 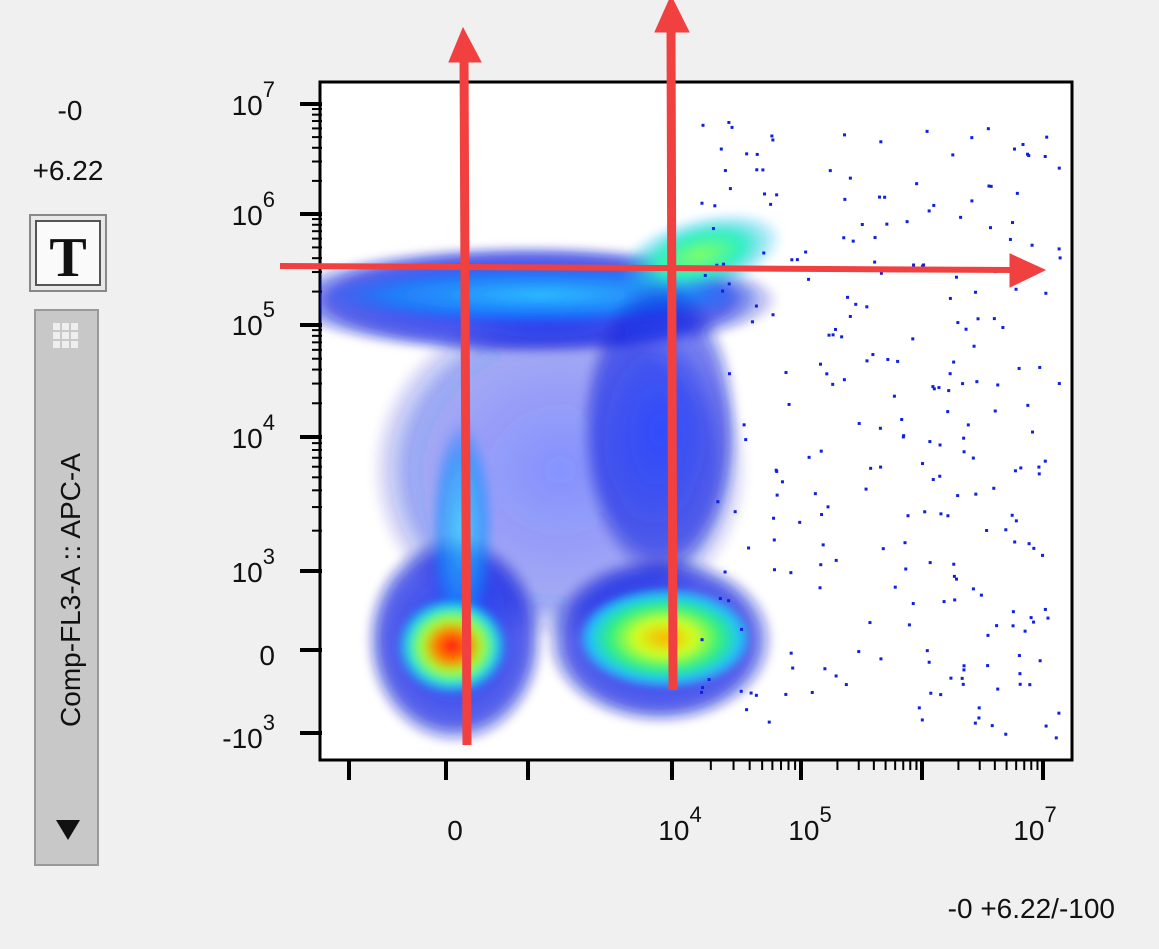 I want to click on tick-label: 10⁷, so click(x=253, y=99).